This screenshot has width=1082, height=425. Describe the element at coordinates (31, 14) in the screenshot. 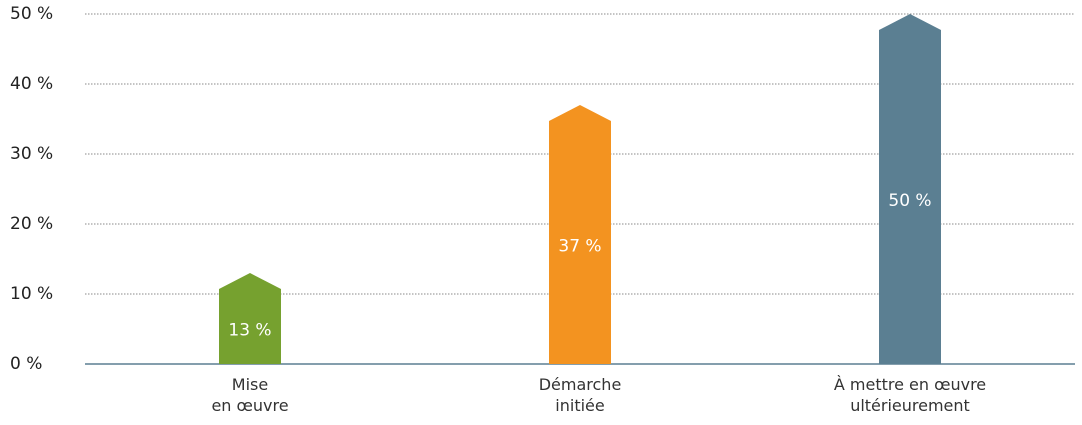

I see `y-tick-label: 50 %` at that location.